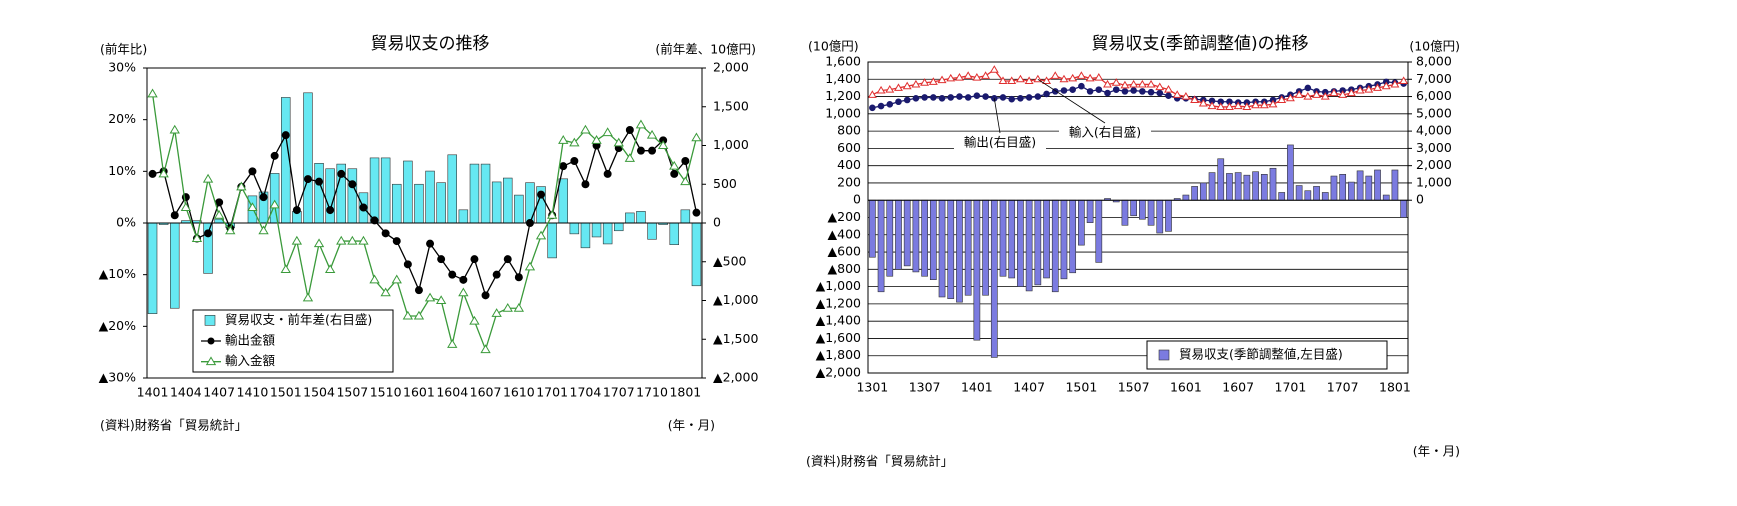  What do you see at coordinates (652, 392) in the screenshot?
I see `x-tick-label: 1710` at bounding box center [652, 392].